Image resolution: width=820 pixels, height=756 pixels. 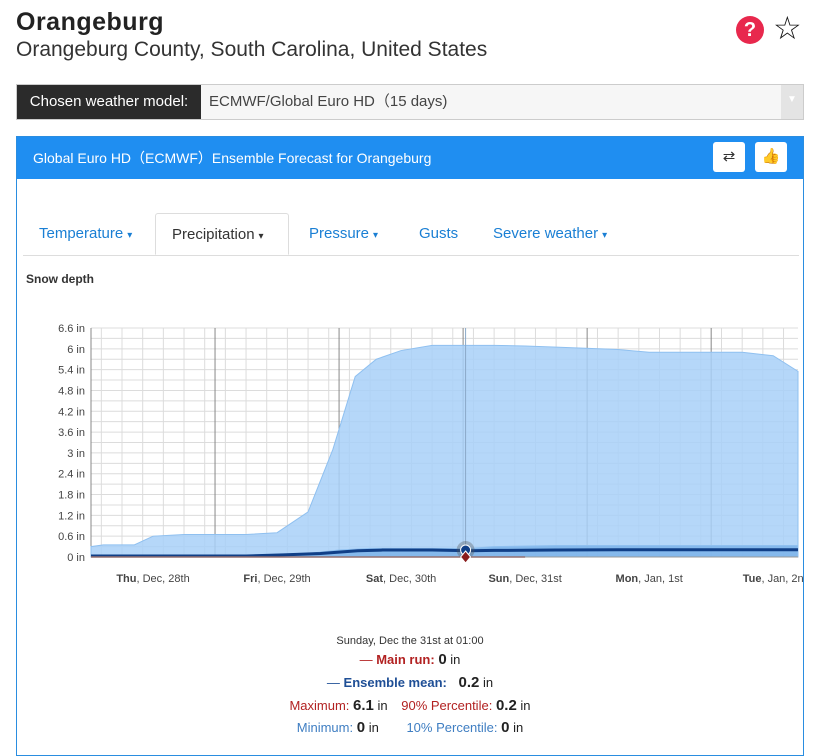 I want to click on x-tick-label: Tue, Jan, 2n, so click(x=773, y=579).